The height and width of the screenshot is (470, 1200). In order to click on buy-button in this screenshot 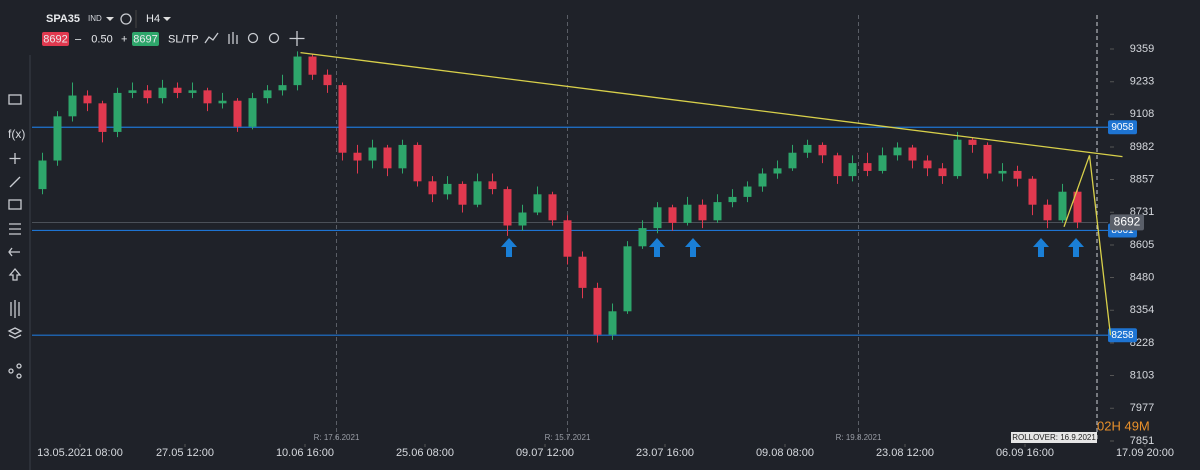, I will do `click(145, 39)`.